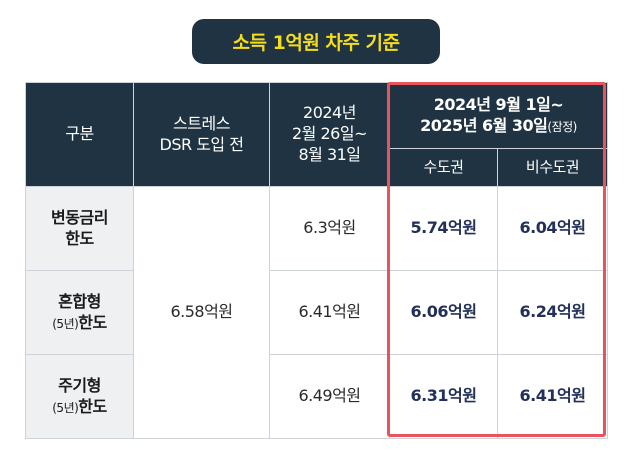  I want to click on row-label-mixed: 혼합형 (5년)한도, so click(79, 312).